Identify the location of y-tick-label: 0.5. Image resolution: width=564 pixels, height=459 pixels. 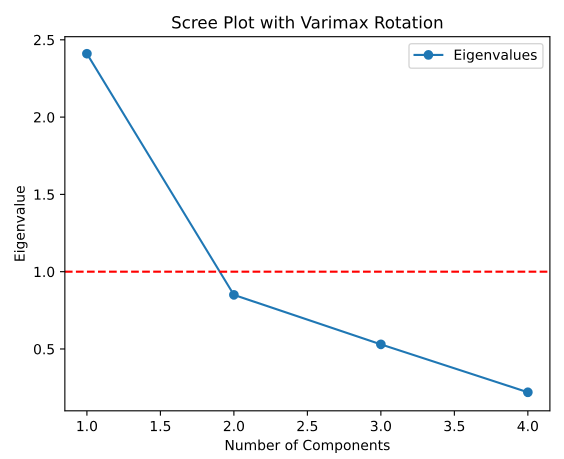
(44, 349).